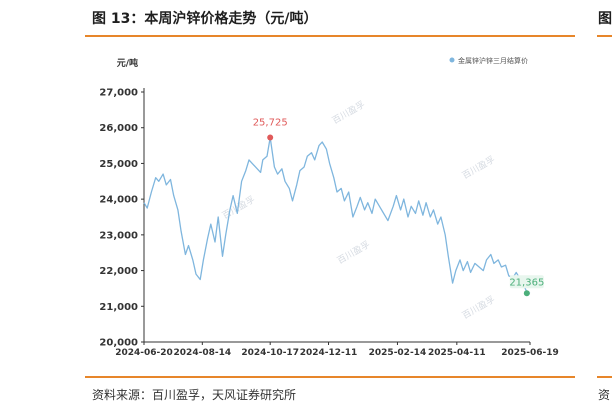 This screenshot has width=612, height=415. What do you see at coordinates (604, 36) in the screenshot?
I see `next-title-rule` at bounding box center [604, 36].